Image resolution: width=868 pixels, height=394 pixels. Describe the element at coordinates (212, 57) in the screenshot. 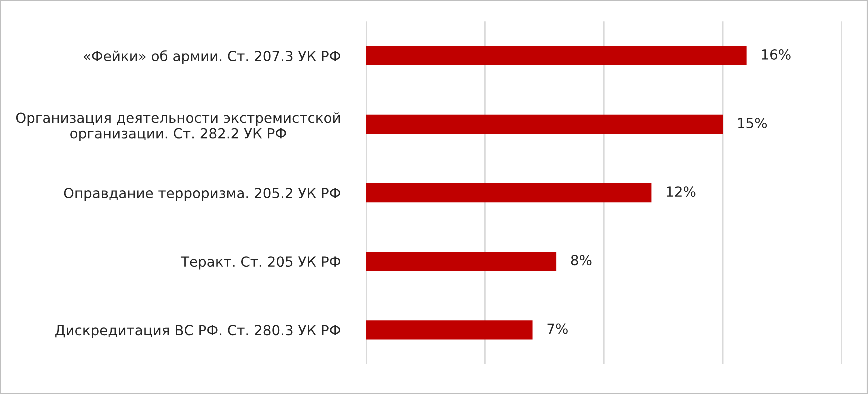

I see `y-tick-label: «Фейки» об армии. Ст. 207.3 УК РФ` at that location.